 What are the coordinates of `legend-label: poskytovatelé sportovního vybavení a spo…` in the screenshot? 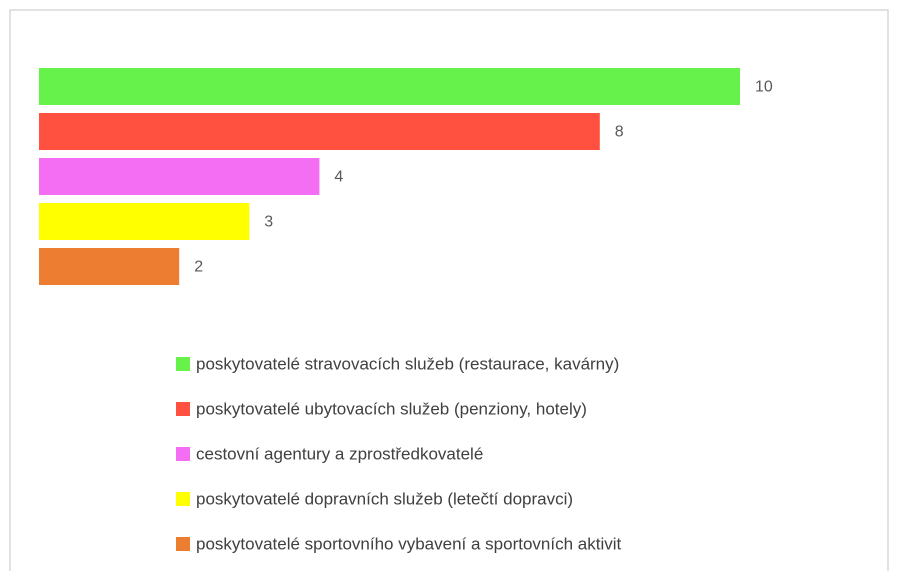 It's located at (409, 543).